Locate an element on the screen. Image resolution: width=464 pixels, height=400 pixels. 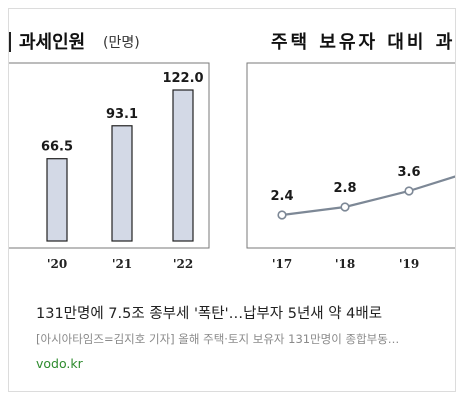
line-x-tick: '18 is located at coordinates (345, 264).